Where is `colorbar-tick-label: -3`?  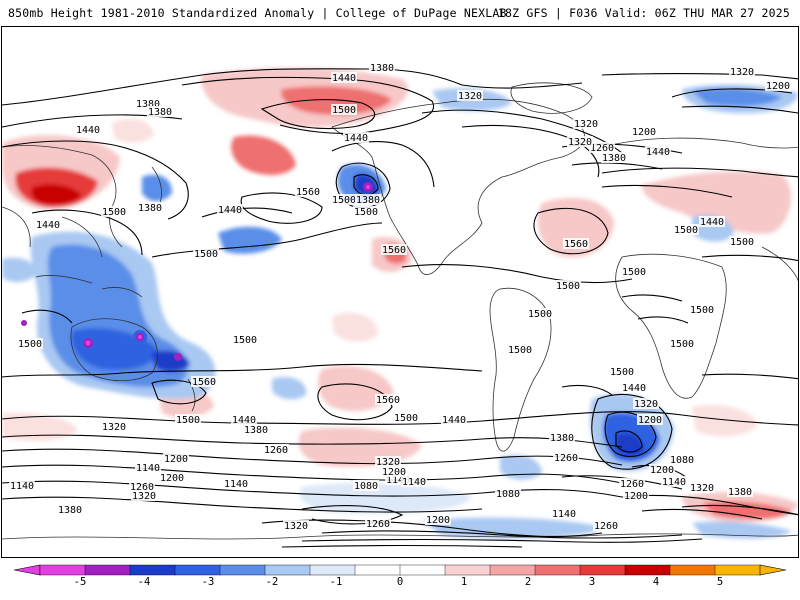 colorbar-tick-label: -3 is located at coordinates (208, 582).